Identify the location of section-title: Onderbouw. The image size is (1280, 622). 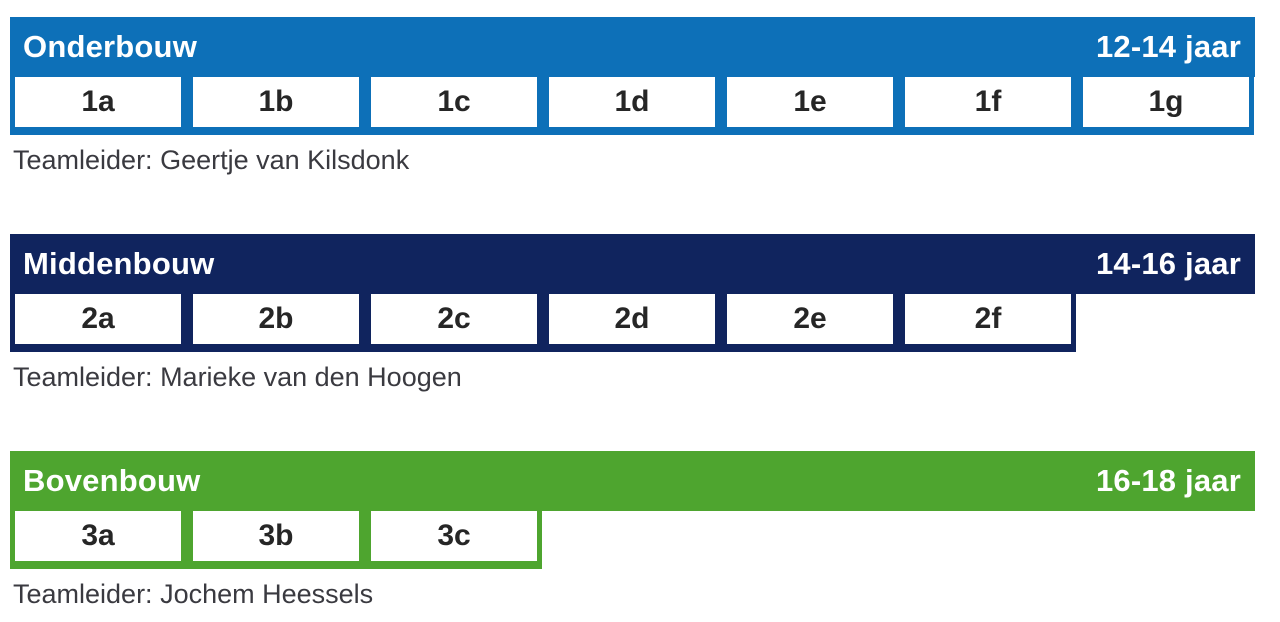
(110, 46).